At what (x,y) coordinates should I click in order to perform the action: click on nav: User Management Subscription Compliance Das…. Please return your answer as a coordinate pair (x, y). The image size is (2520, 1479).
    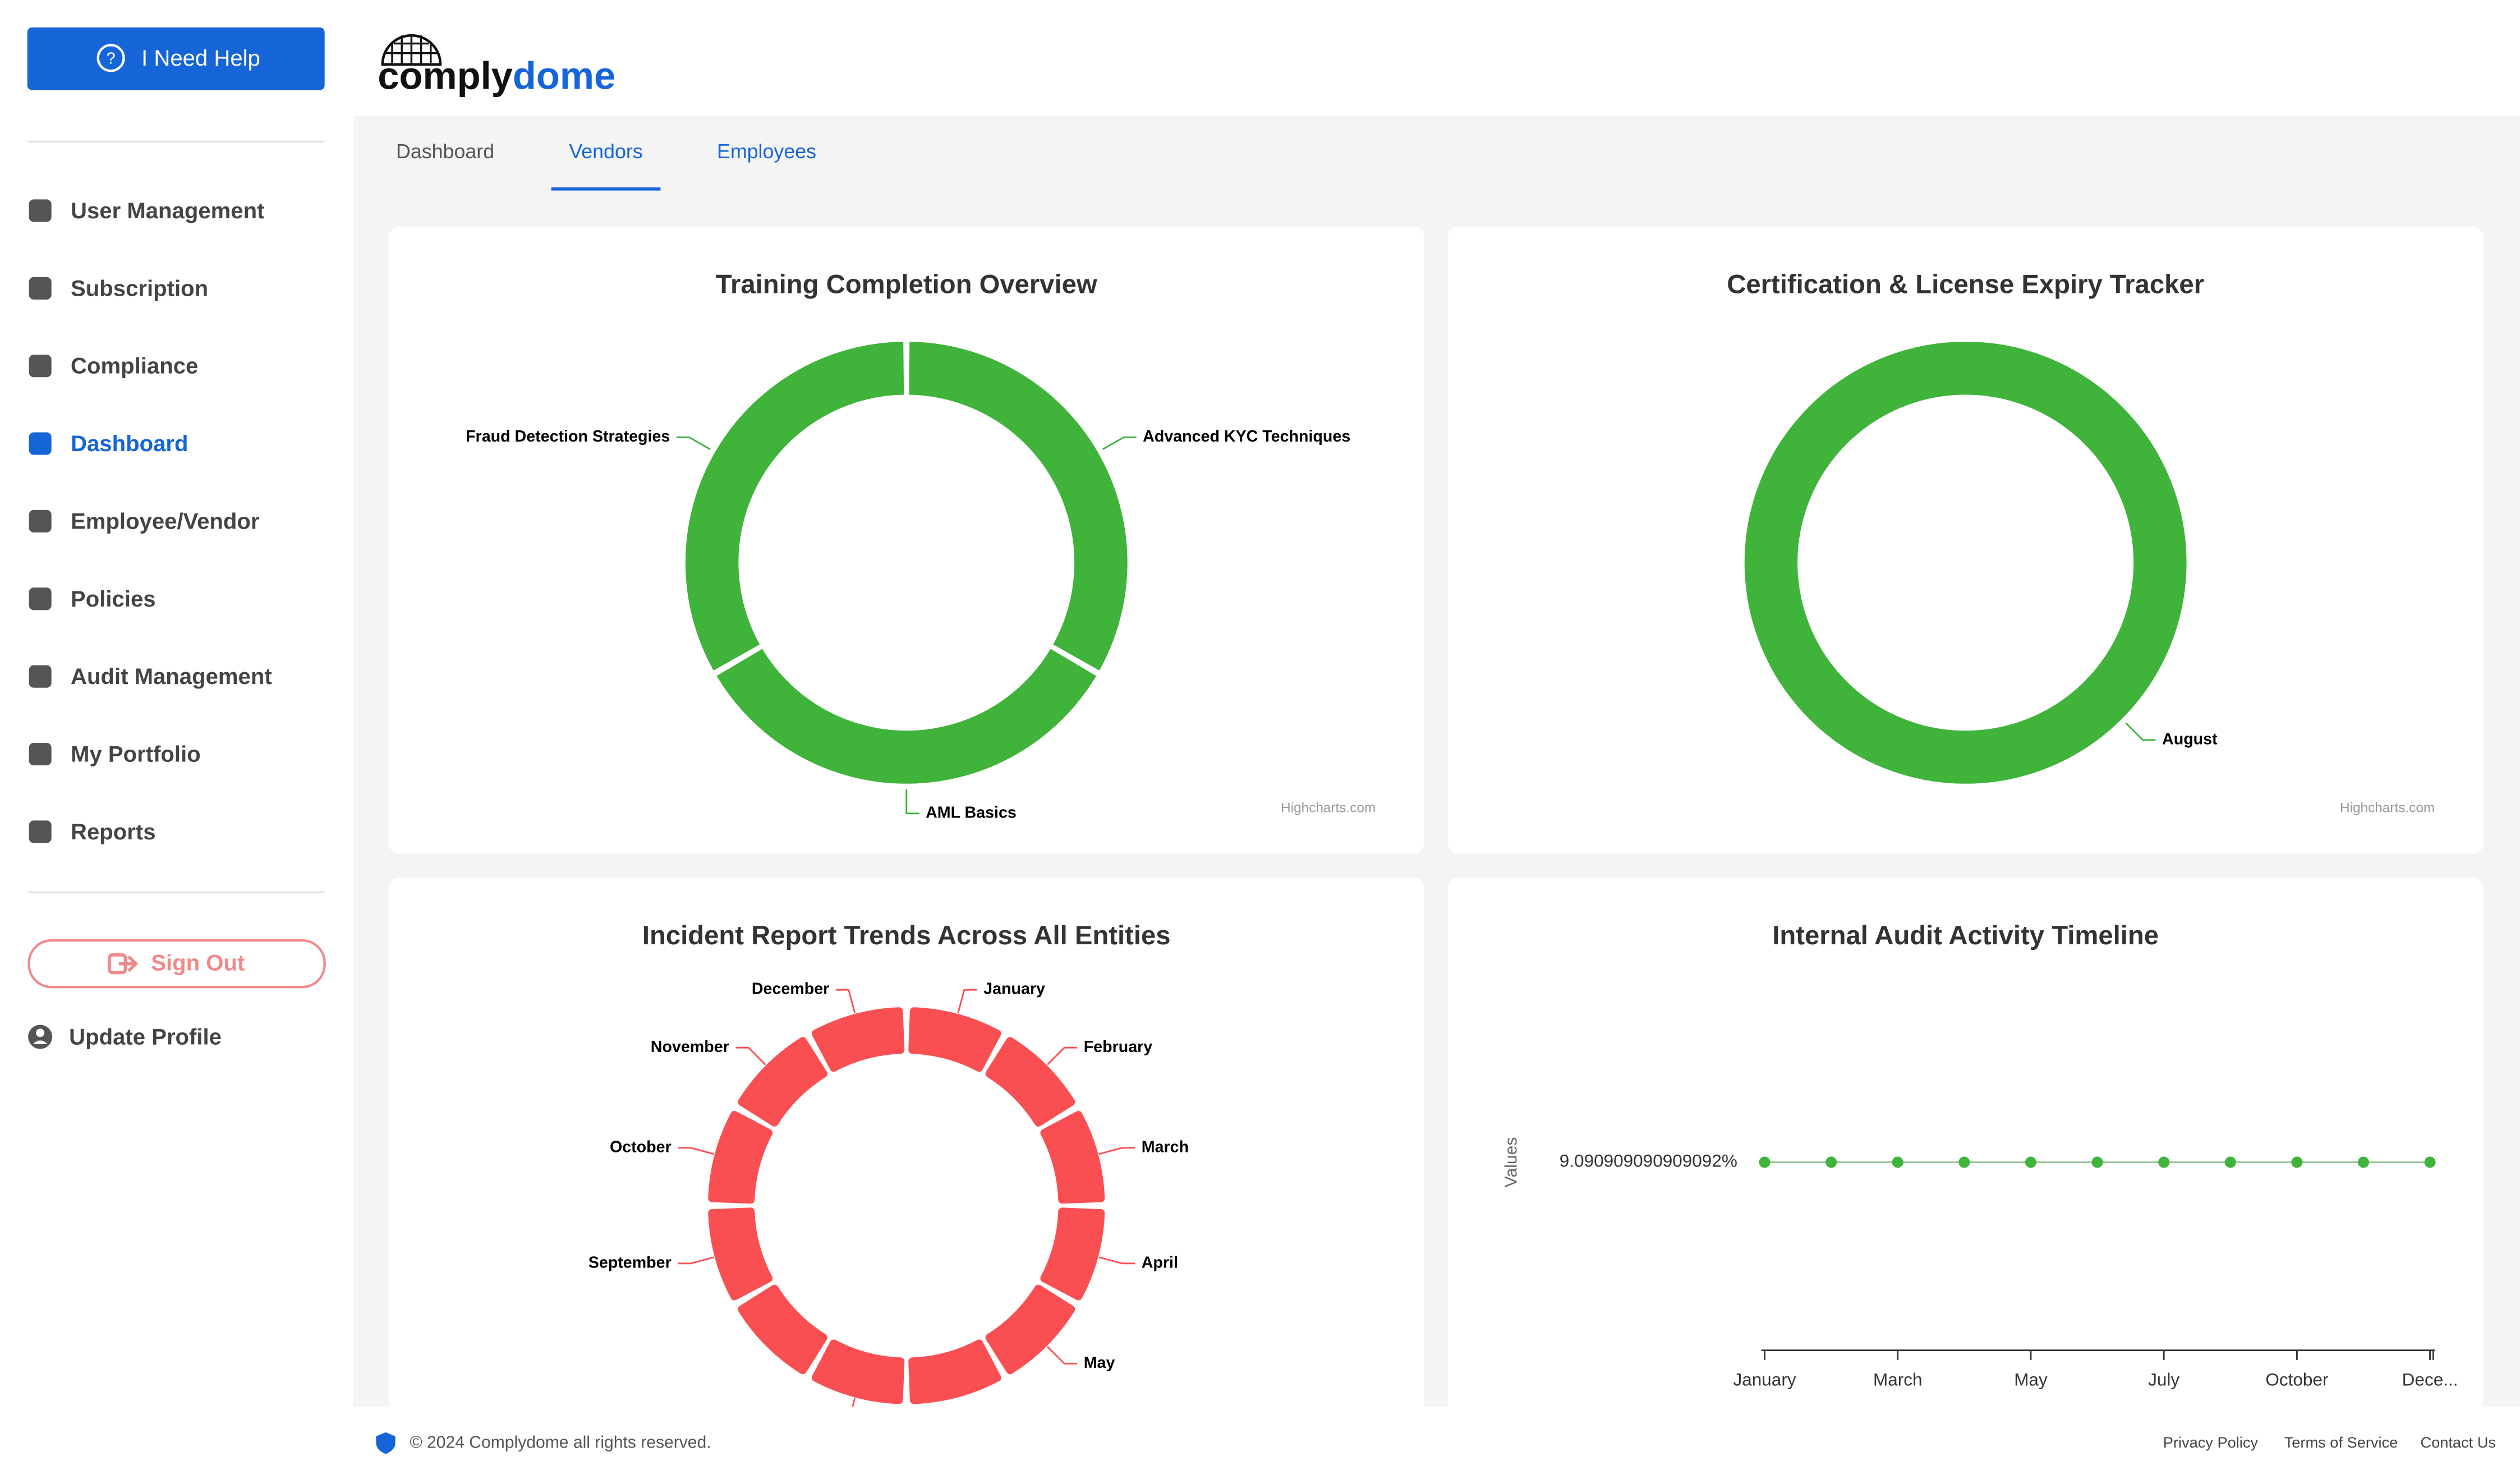
    Looking at the image, I should click on (151, 521).